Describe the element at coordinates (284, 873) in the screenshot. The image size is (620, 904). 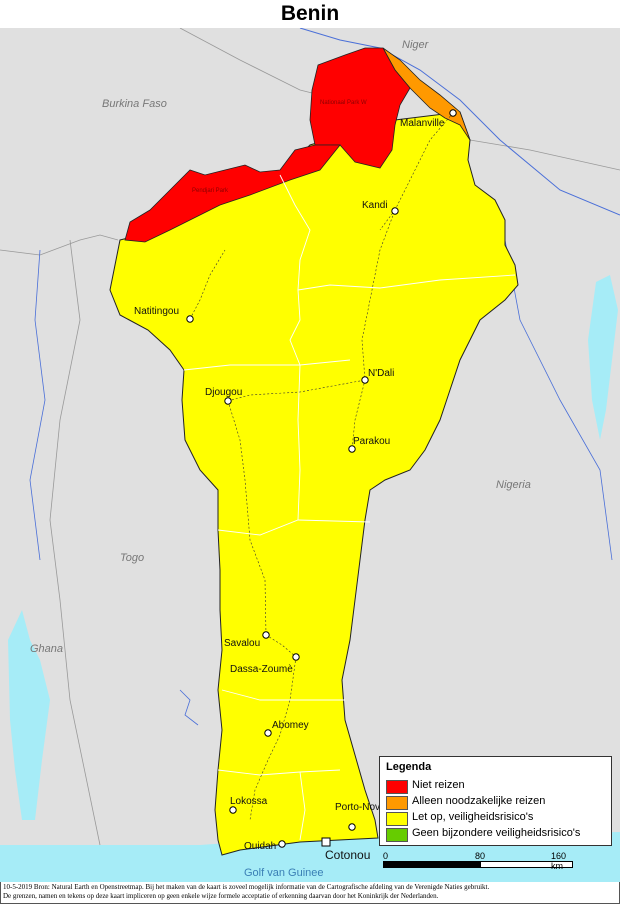
I see `label-sea: Golf van Guinee` at that location.